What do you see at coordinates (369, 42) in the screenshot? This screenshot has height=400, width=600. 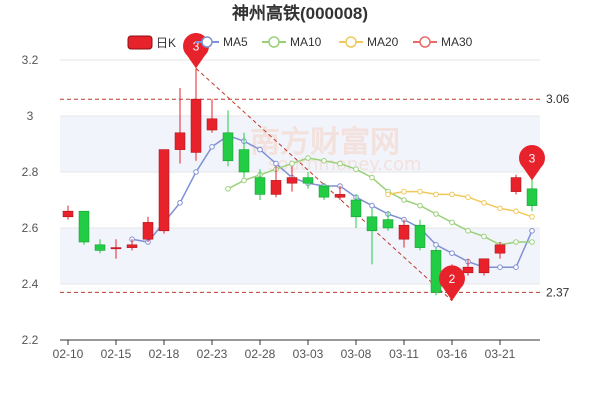 I see `legend-item: MA20` at bounding box center [369, 42].